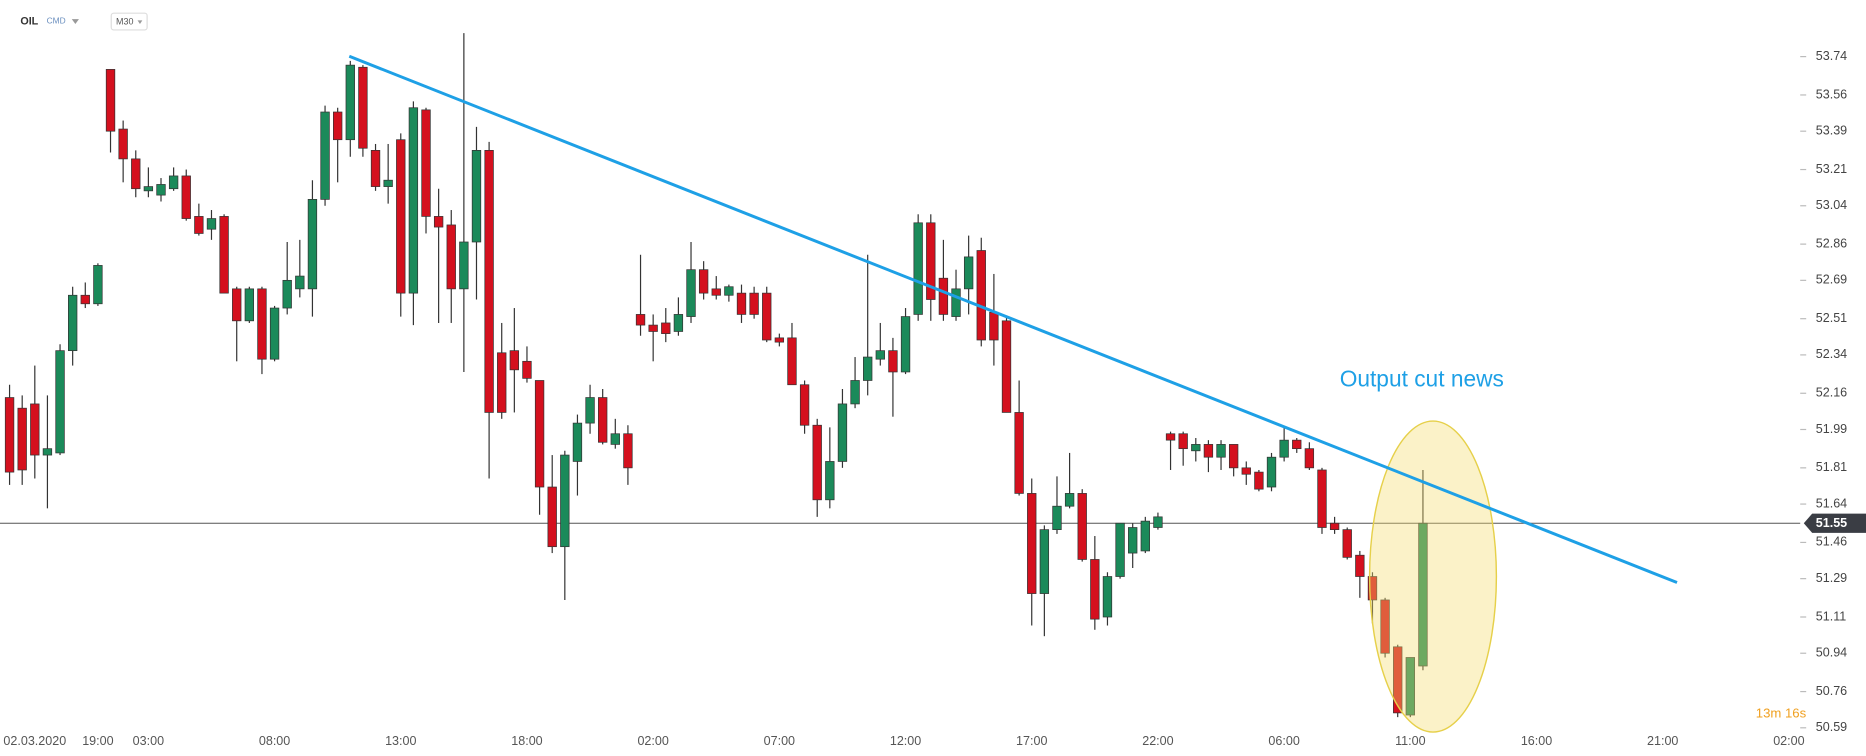 Image resolution: width=1866 pixels, height=756 pixels. What do you see at coordinates (1831, 169) in the screenshot?
I see `y-tick-label: 53.21` at bounding box center [1831, 169].